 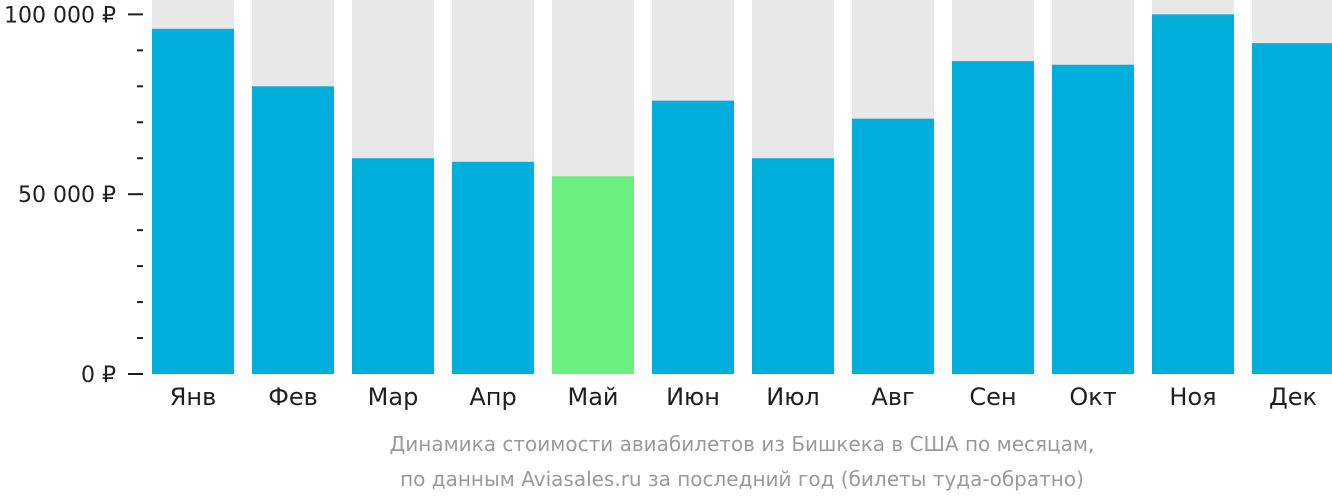 I want to click on x-tick-label: Июн, so click(x=693, y=397).